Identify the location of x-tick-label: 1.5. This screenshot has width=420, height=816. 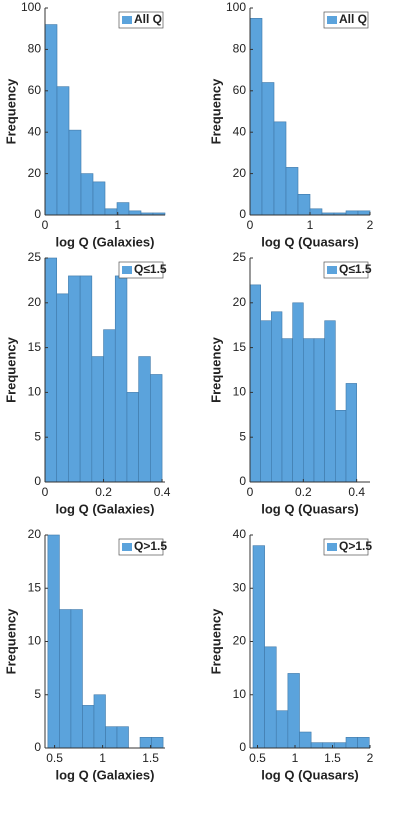
(150, 758).